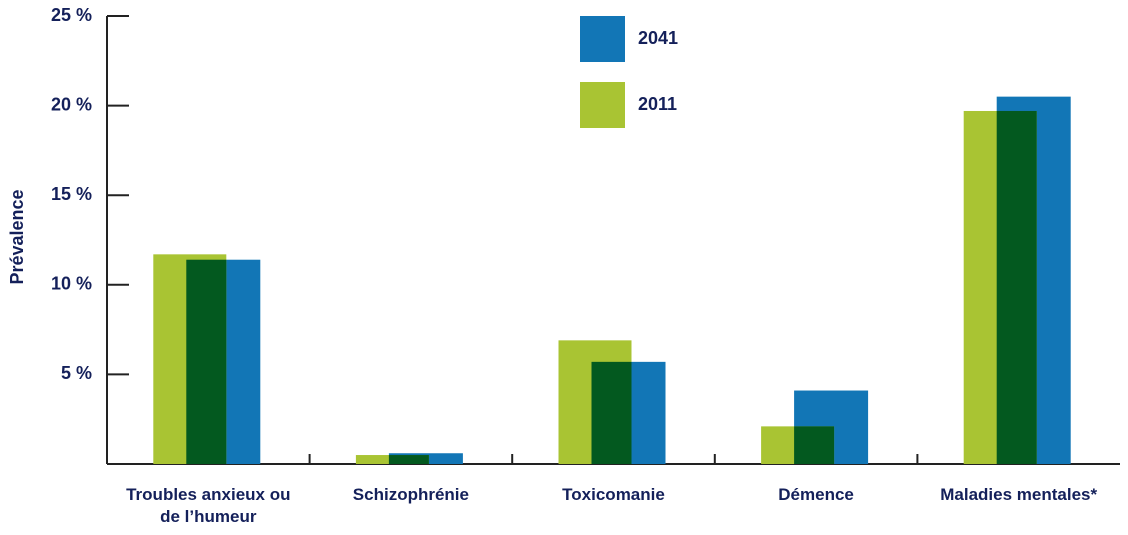  I want to click on x-tick-label: Démence, so click(816, 494).